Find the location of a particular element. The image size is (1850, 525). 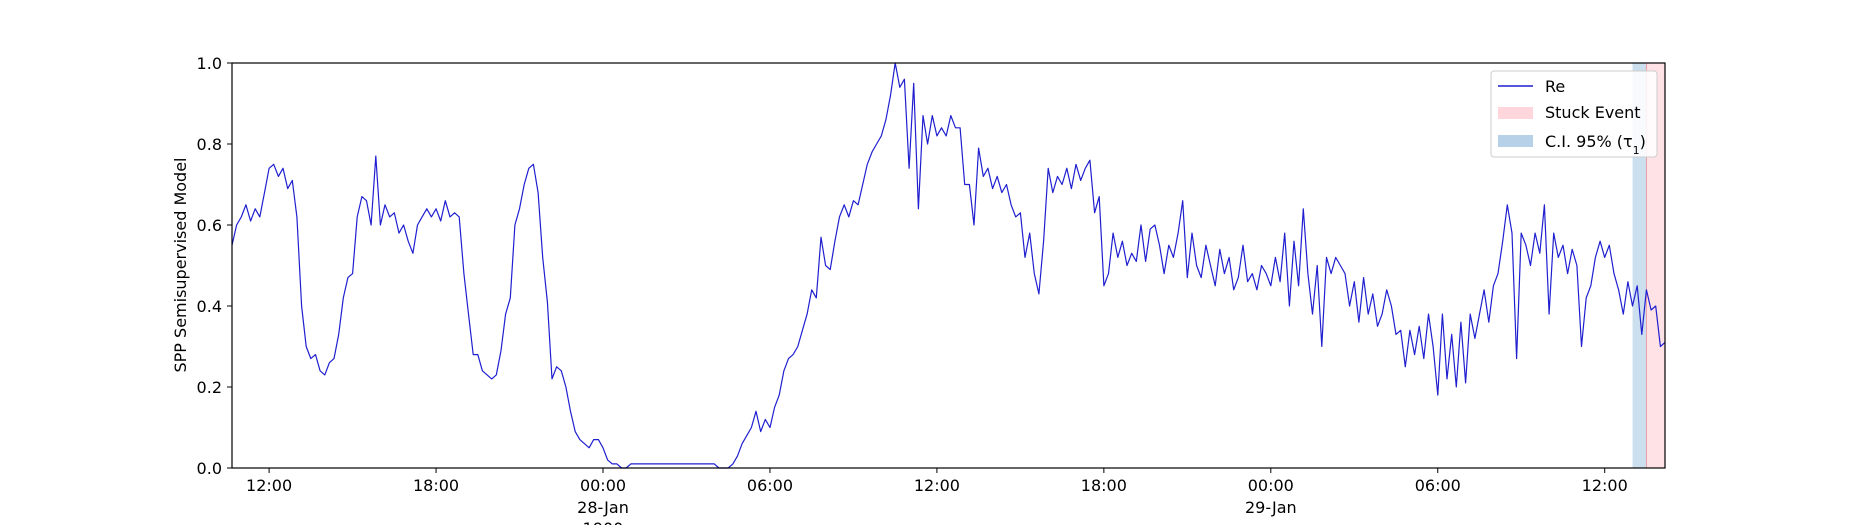

legend-label-stuck-event: Stuck Event is located at coordinates (1593, 112).